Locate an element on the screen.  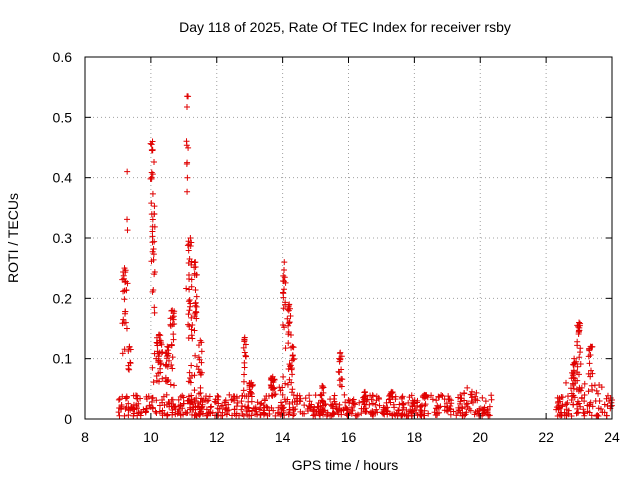
x-tick-label: 14 is located at coordinates (283, 437).